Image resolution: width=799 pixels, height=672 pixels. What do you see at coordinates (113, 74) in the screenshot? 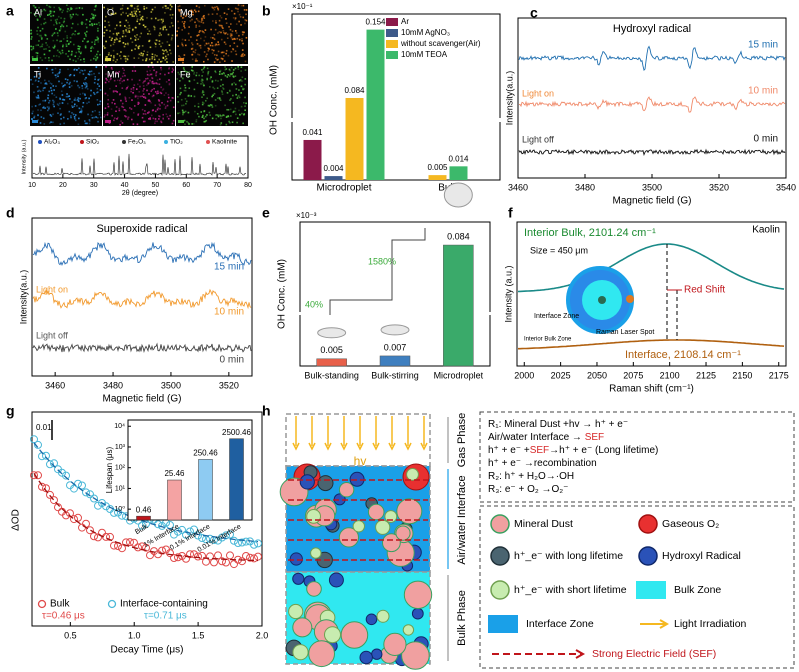
I see `eds-element-label: Mn` at bounding box center [113, 74].